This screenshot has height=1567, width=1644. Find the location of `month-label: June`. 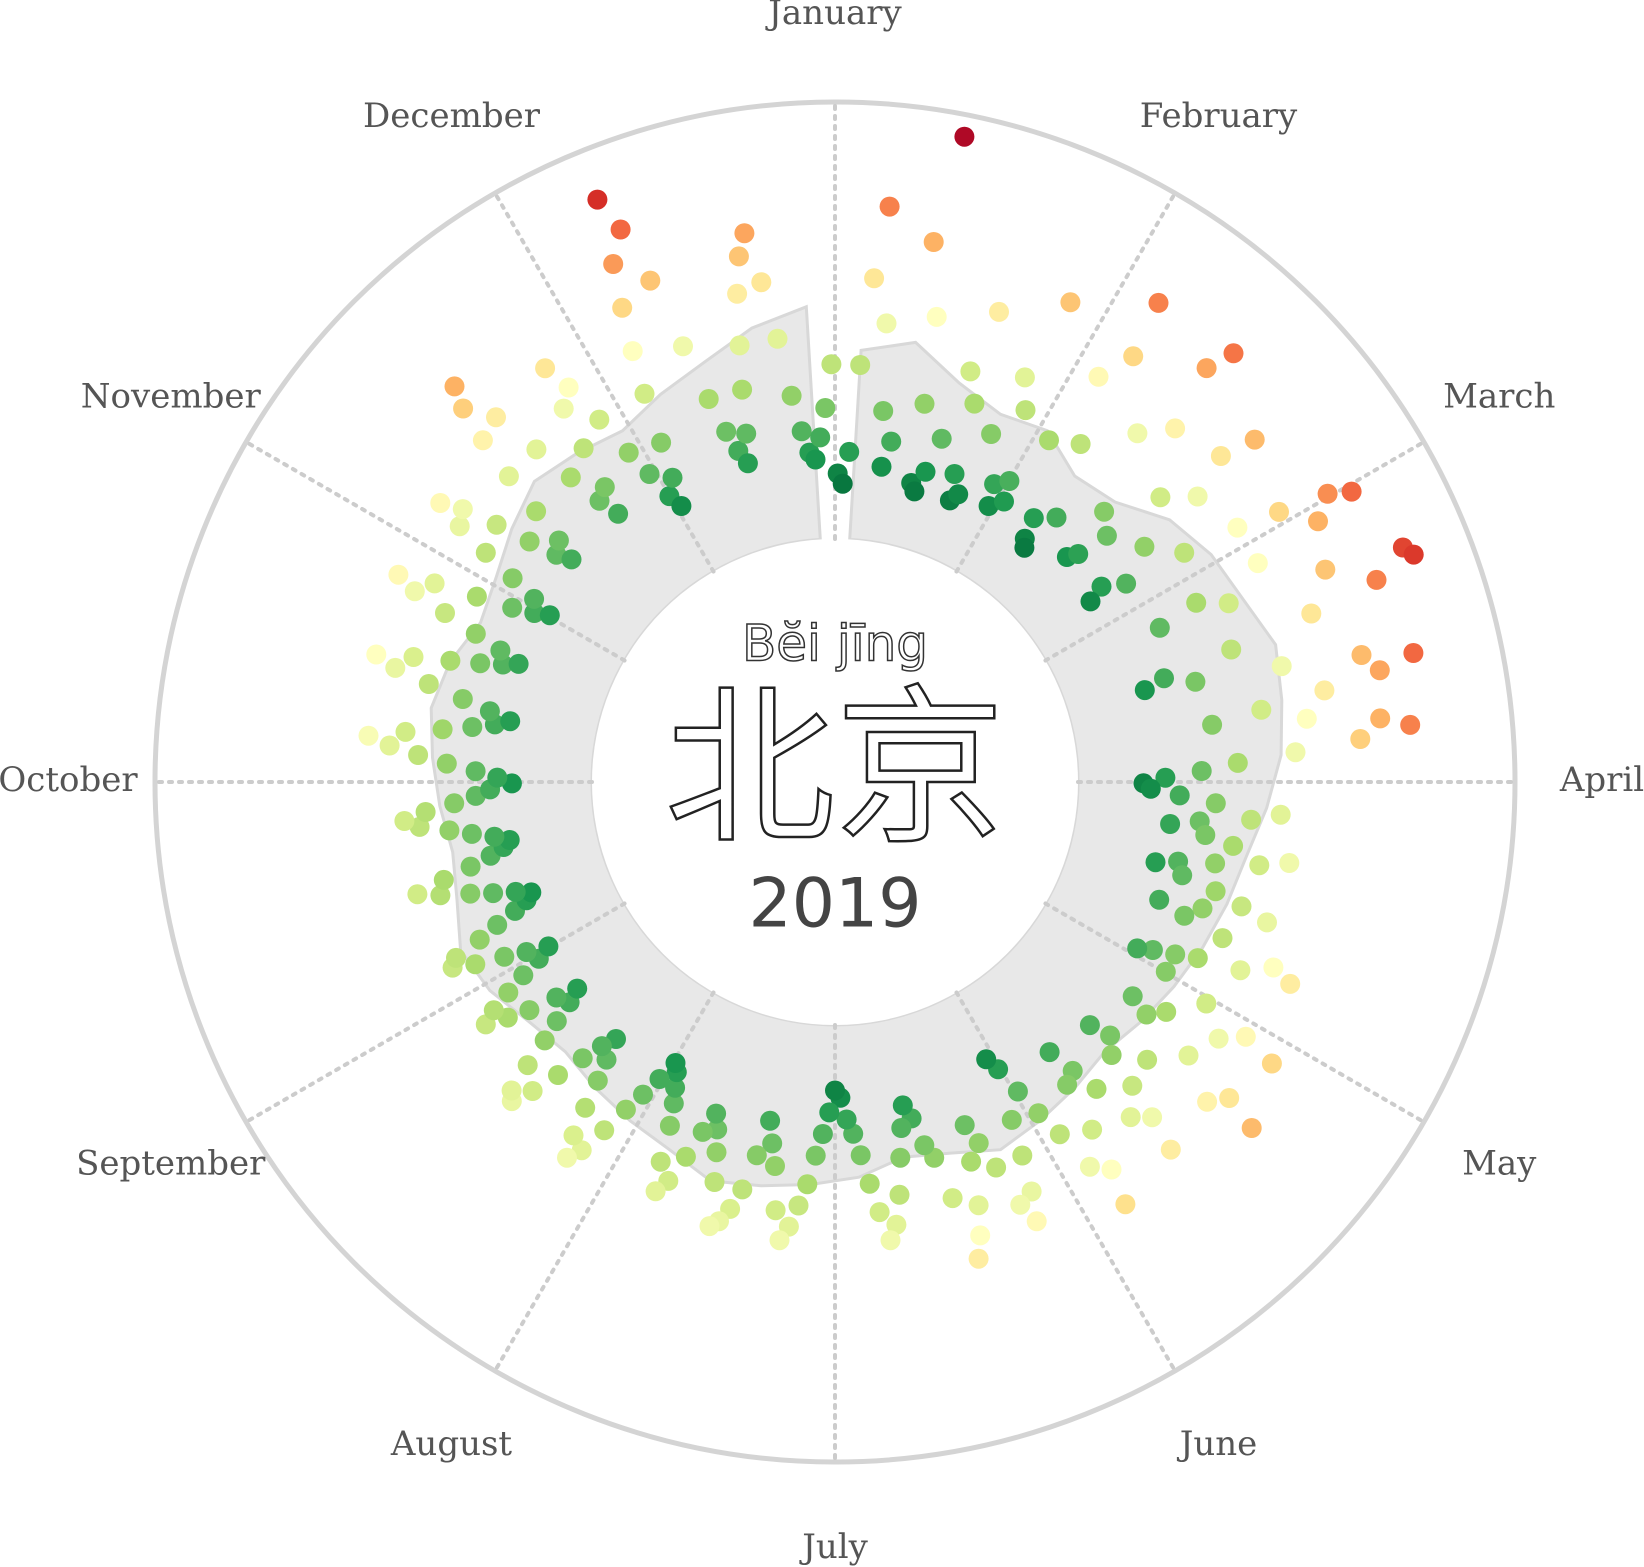

month-label: June is located at coordinates (1217, 1444).